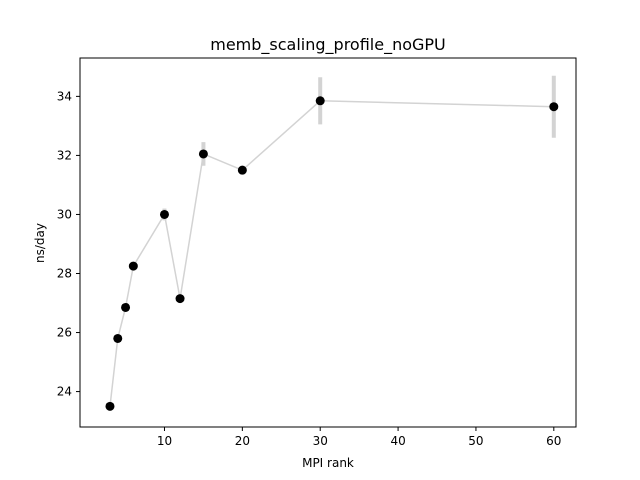 The image size is (640, 480). Describe the element at coordinates (64, 155) in the screenshot. I see `y-tick-label-4: 32` at that location.